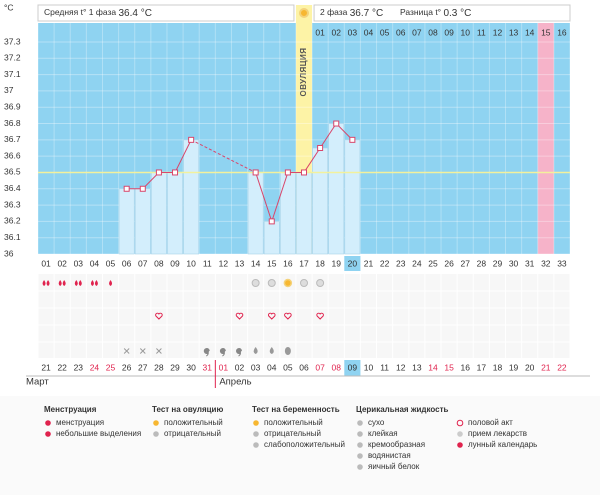 Image resolution: width=600 pixels, height=495 pixels. I want to click on cycle-day: 21, so click(369, 263).